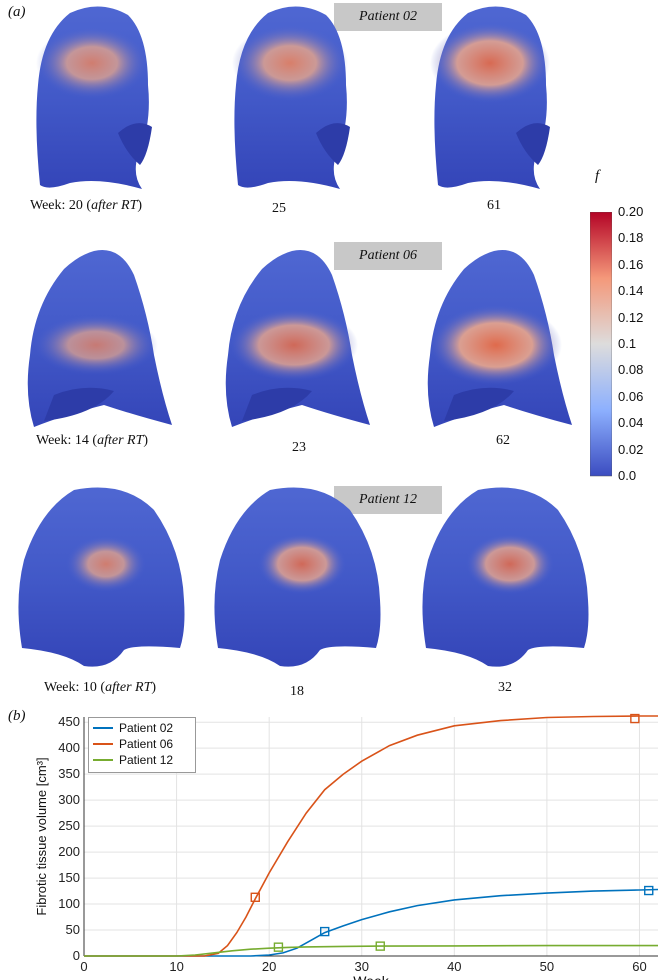  Describe the element at coordinates (17, 12) in the screenshot. I see `panel-a-label: (a)` at that location.